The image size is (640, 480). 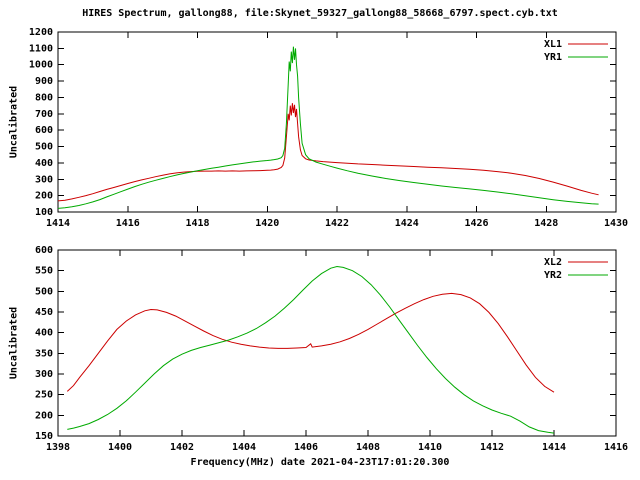 What do you see at coordinates (430, 447) in the screenshot?
I see `x-tick-label: 1410` at bounding box center [430, 447].